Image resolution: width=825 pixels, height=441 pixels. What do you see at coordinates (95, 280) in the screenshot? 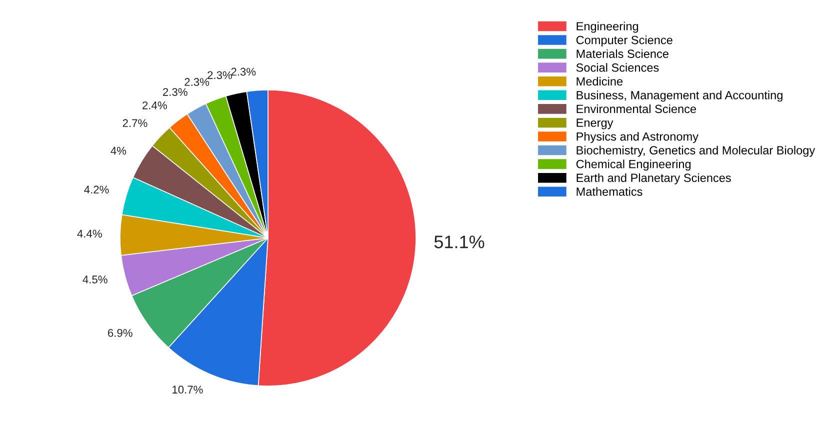
I see `data-label: 4.5%` at bounding box center [95, 280].